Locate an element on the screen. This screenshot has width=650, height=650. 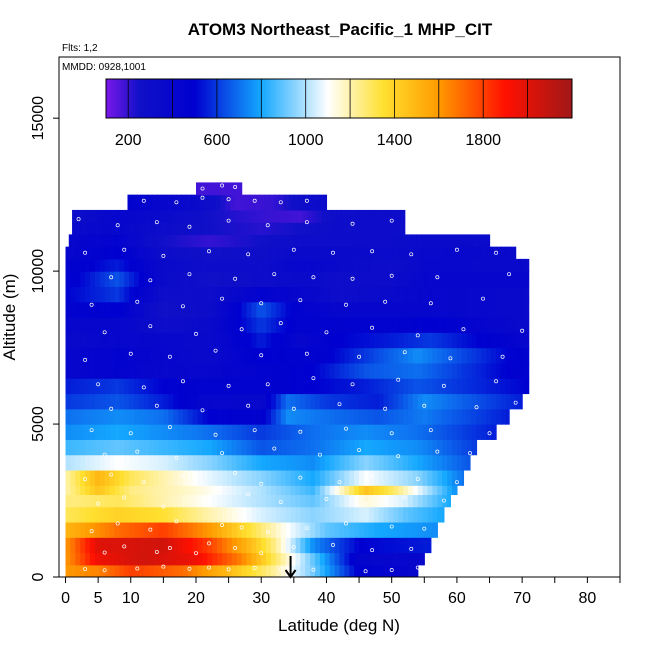
heatmap-layer is located at coordinates (294, 401).